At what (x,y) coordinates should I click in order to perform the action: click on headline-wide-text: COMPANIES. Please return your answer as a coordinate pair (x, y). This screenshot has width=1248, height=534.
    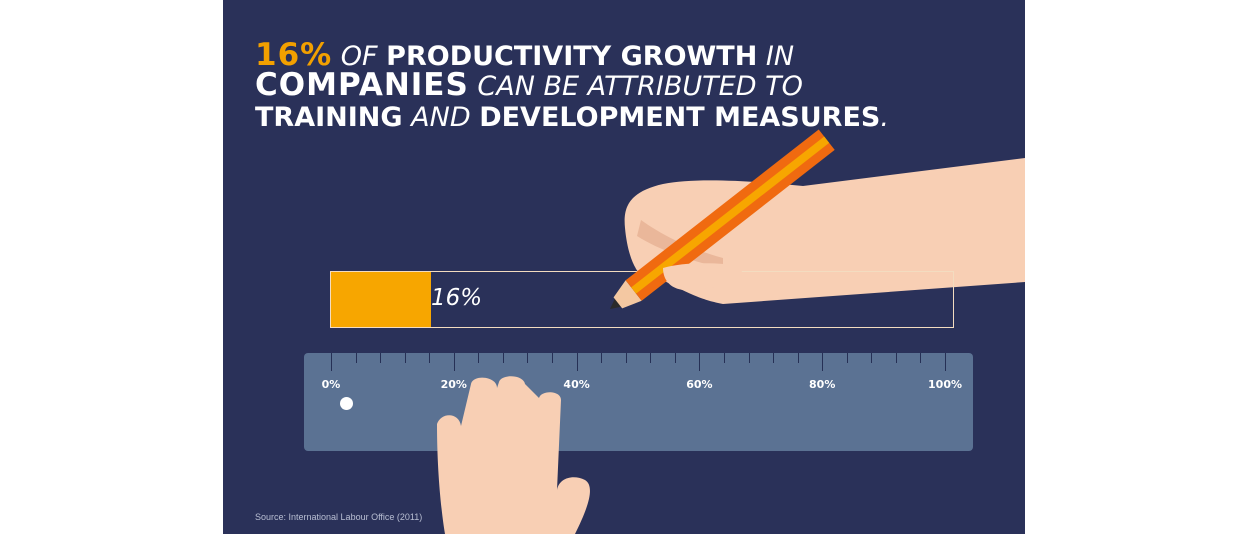
    Looking at the image, I should click on (362, 85).